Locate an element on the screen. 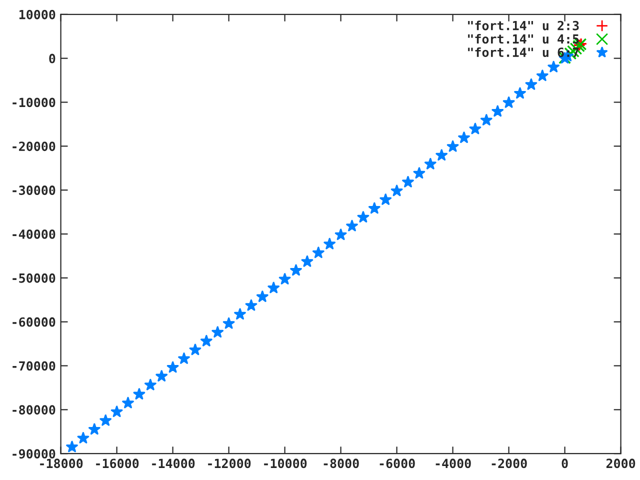  x-tick-label: 2000 is located at coordinates (621, 463).